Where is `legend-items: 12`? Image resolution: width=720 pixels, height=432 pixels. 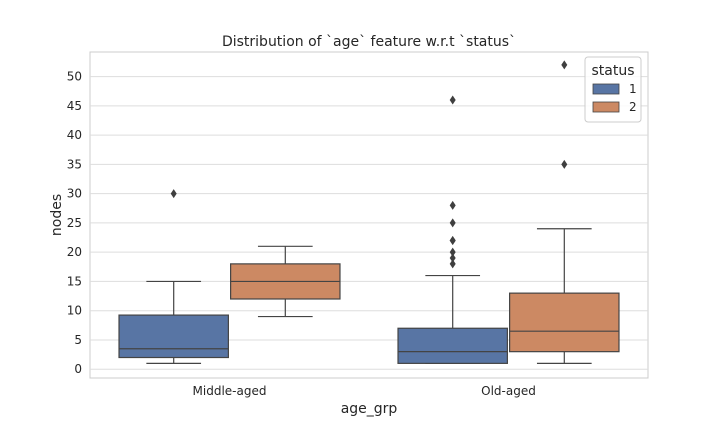
legend-items: 12 is located at coordinates (614, 98).